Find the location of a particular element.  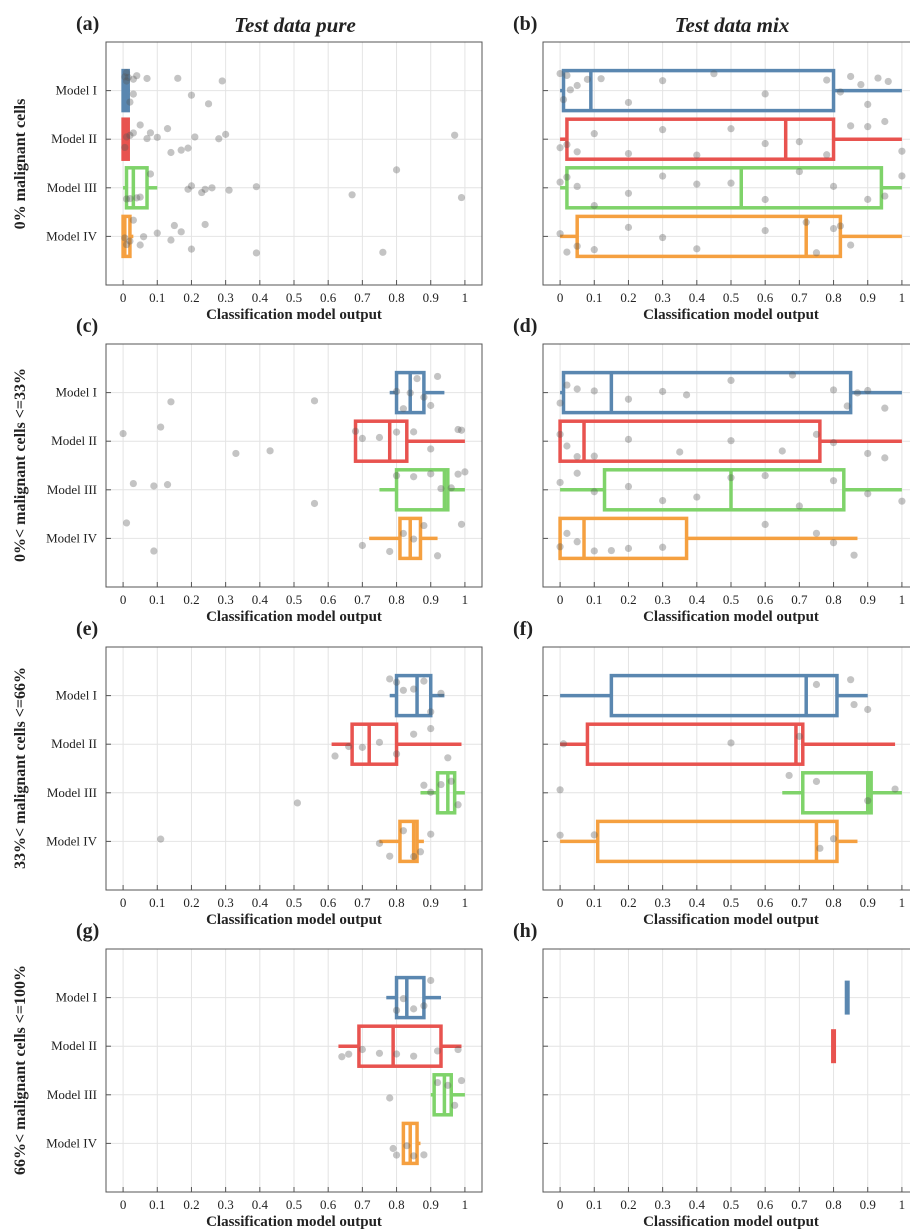

panel-letter: (g) is located at coordinates (87, 931).